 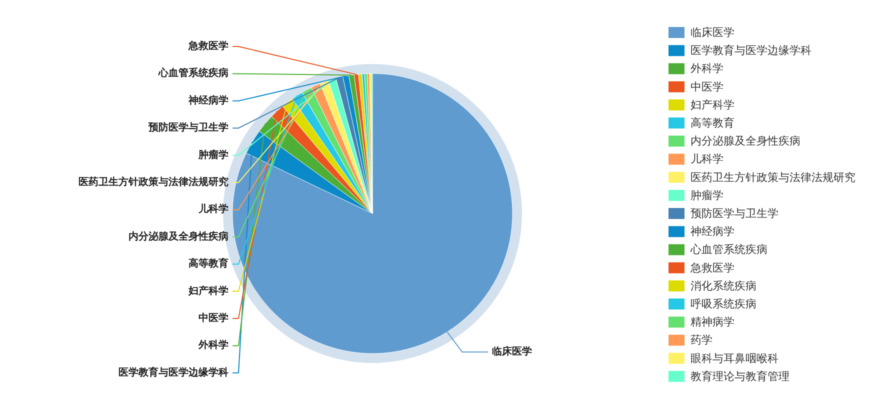 What do you see at coordinates (707, 159) in the screenshot?
I see `legend-label: 儿科学` at bounding box center [707, 159].